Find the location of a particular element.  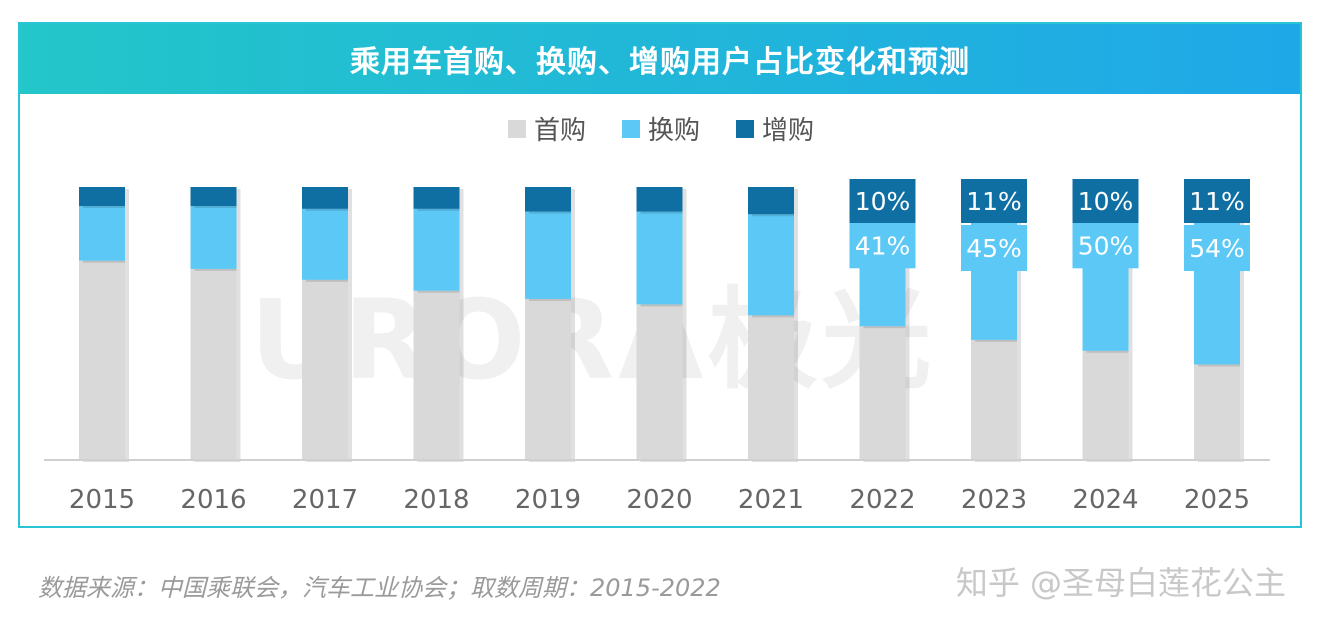

data-label-2024-replace: 50% is located at coordinates (1106, 245).